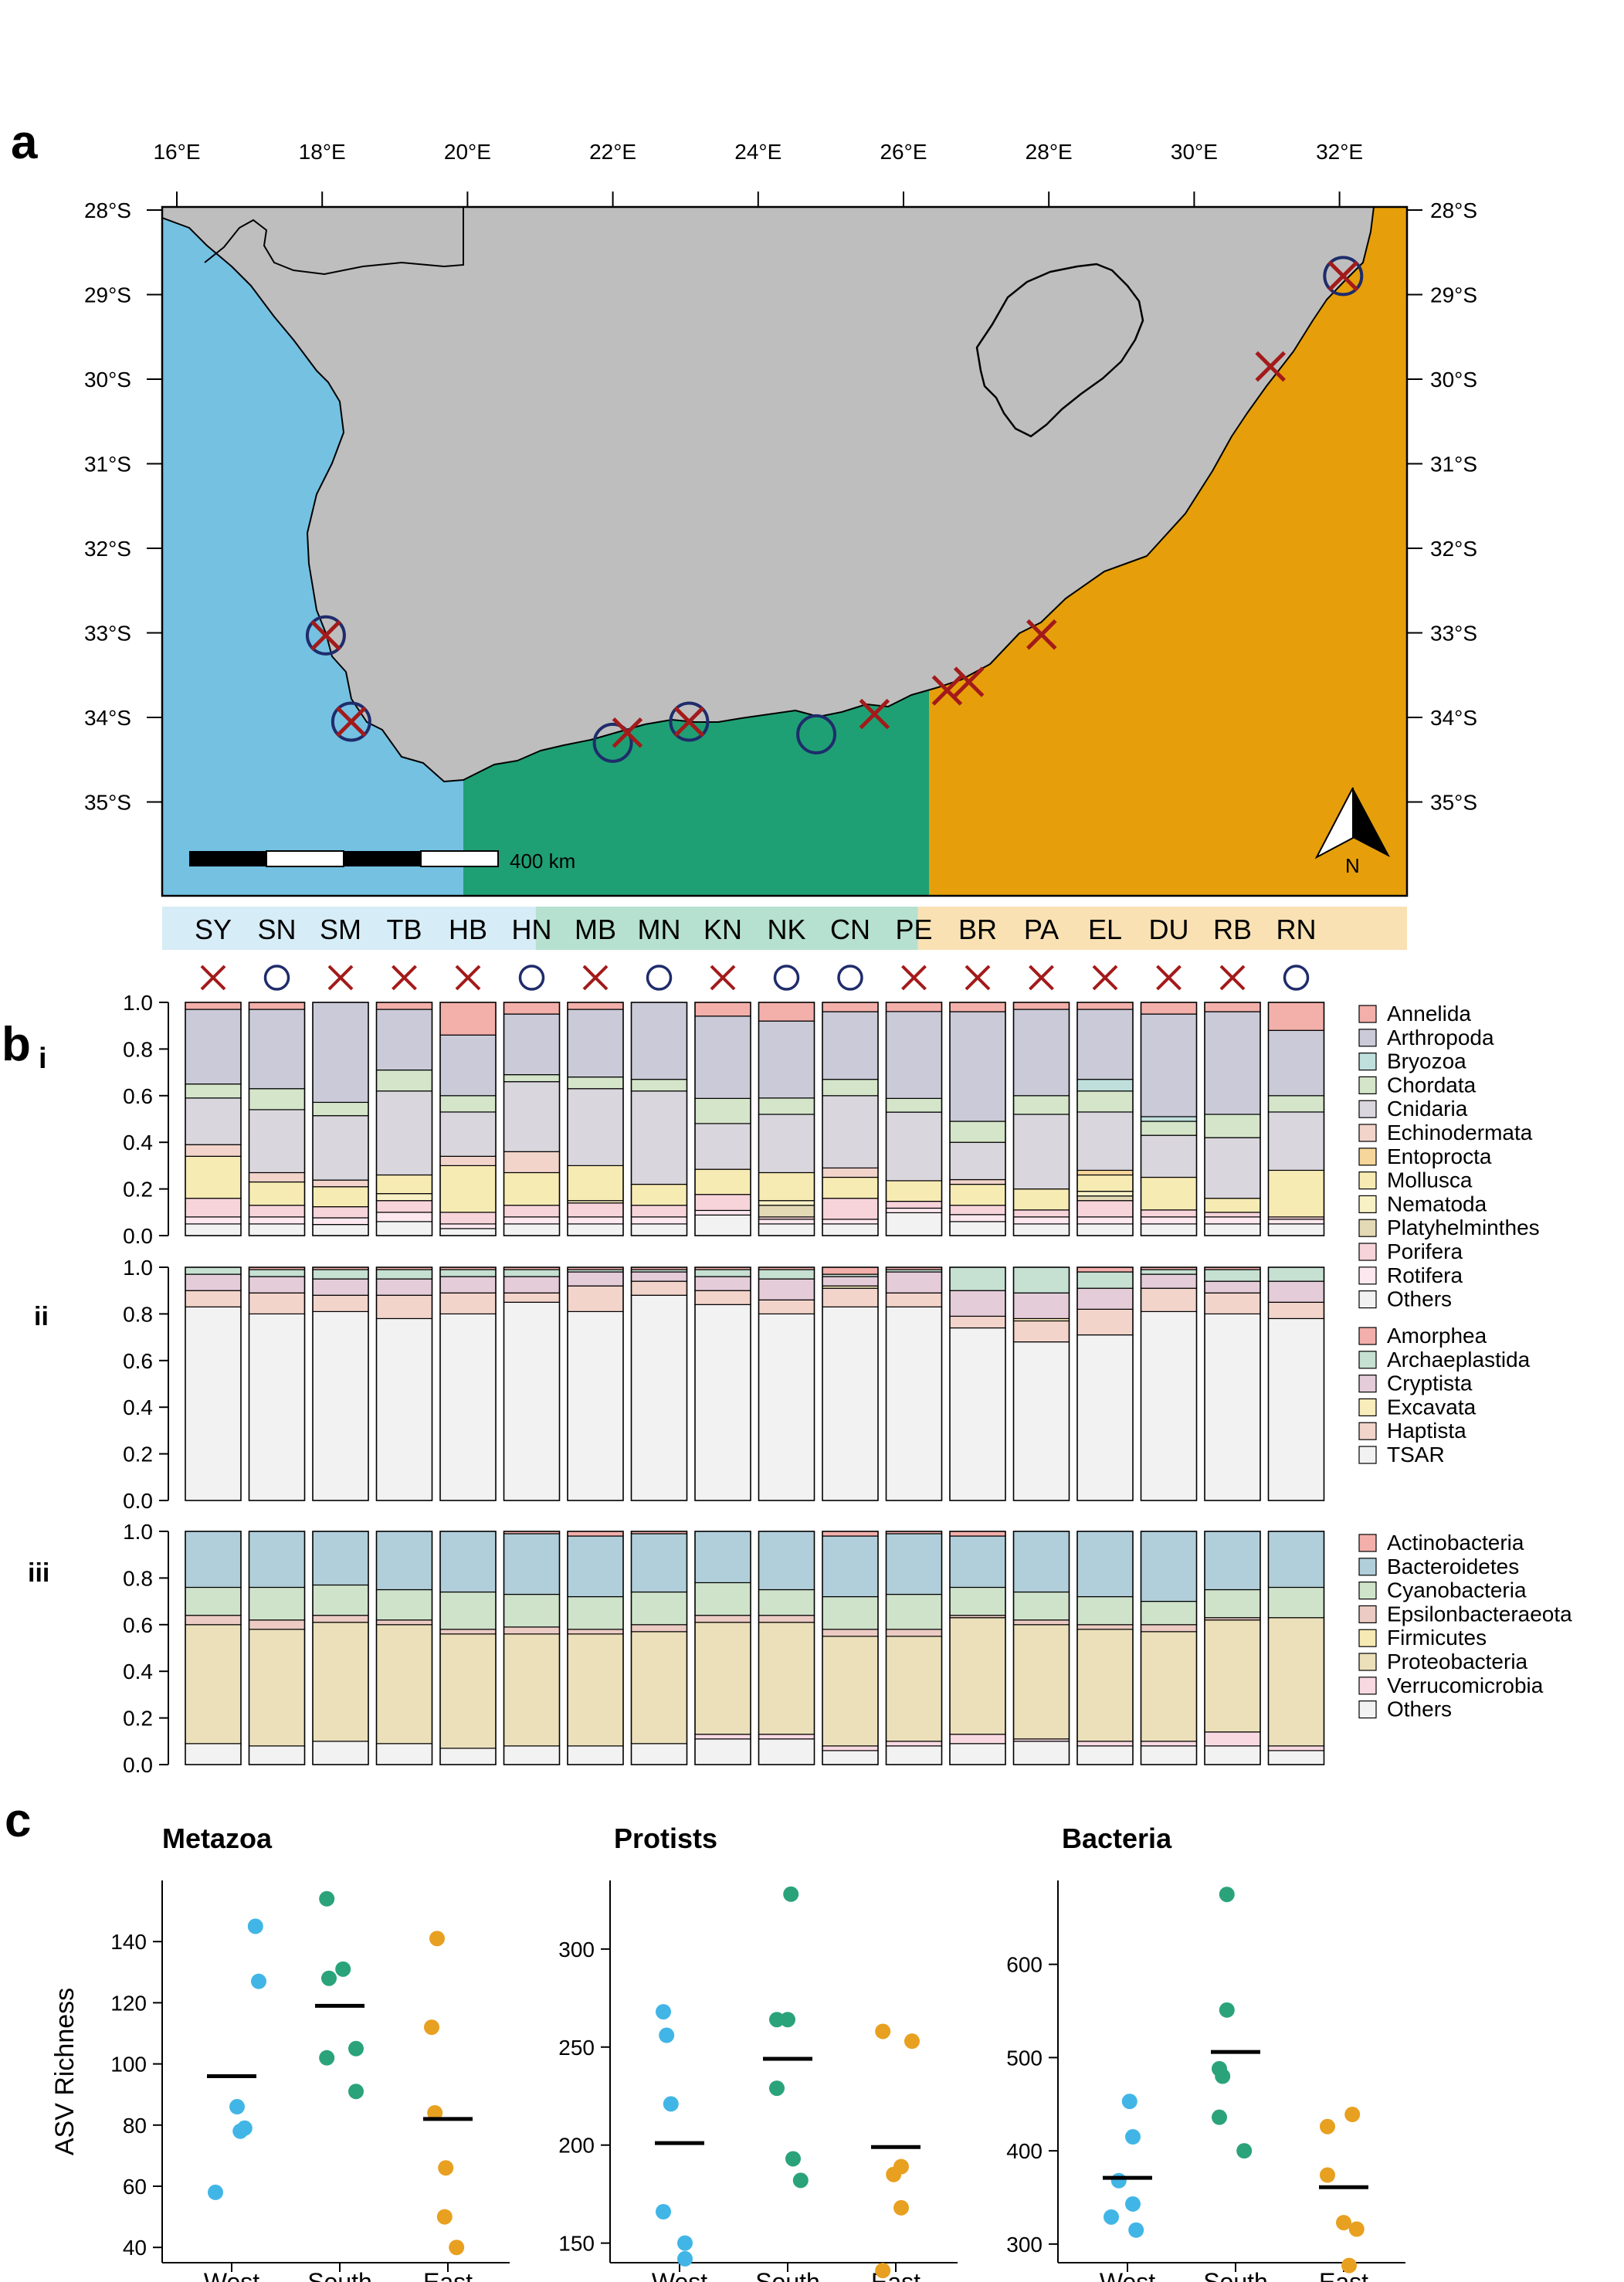 This screenshot has width=1624, height=2282. What do you see at coordinates (850, 1566) in the screenshot?
I see `bar-segment-bacteroidetes-CN` at bounding box center [850, 1566].